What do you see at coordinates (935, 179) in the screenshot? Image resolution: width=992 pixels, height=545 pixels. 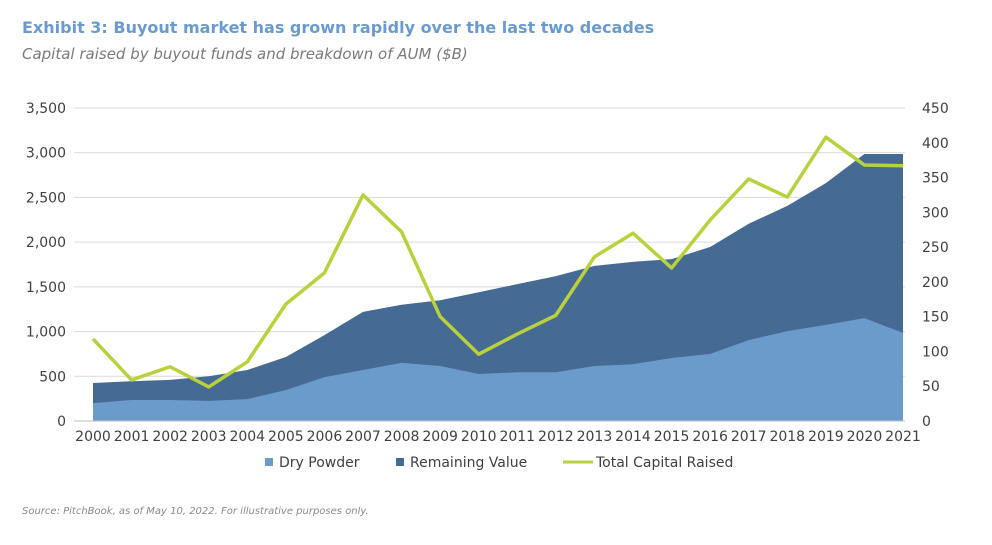 I see `right-axis-tick-label: 350` at bounding box center [935, 179].